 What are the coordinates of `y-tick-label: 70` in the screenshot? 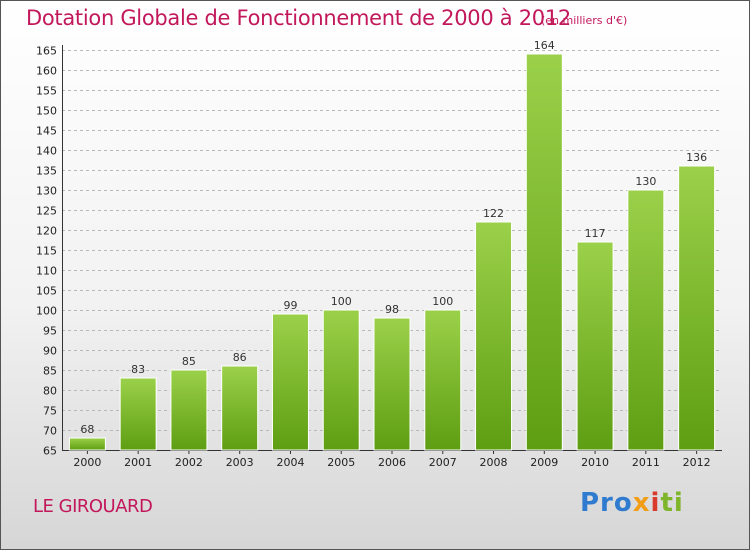 It's located at (50, 431).